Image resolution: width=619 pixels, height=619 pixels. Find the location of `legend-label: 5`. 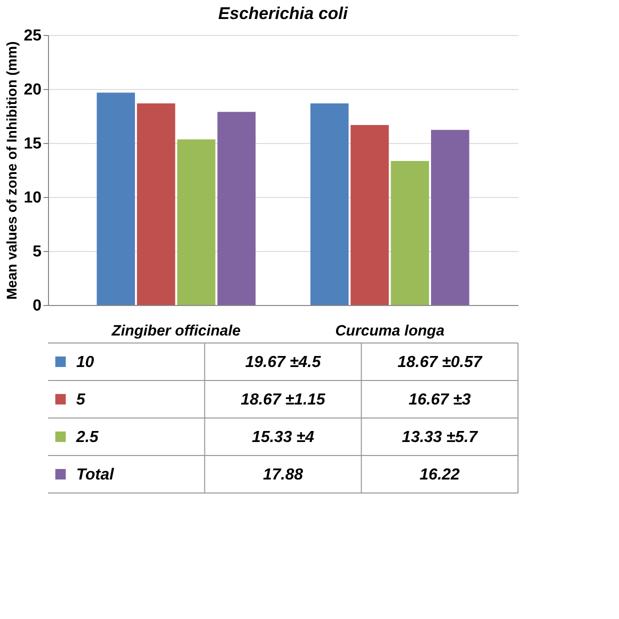

legend-label: 5 is located at coordinates (81, 399).